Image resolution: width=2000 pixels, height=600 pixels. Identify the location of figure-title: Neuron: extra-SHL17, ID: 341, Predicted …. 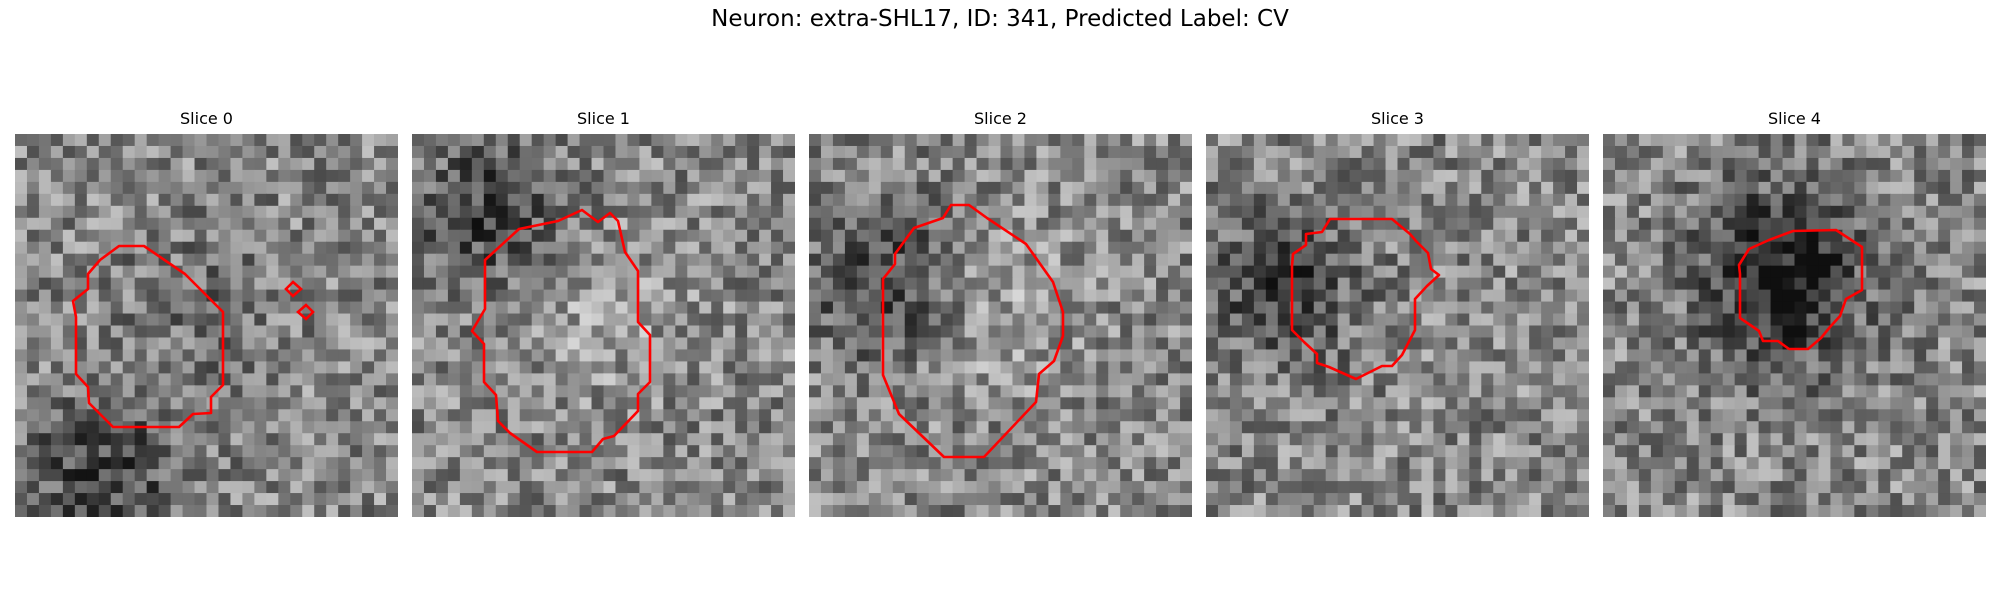
(1000, 19).